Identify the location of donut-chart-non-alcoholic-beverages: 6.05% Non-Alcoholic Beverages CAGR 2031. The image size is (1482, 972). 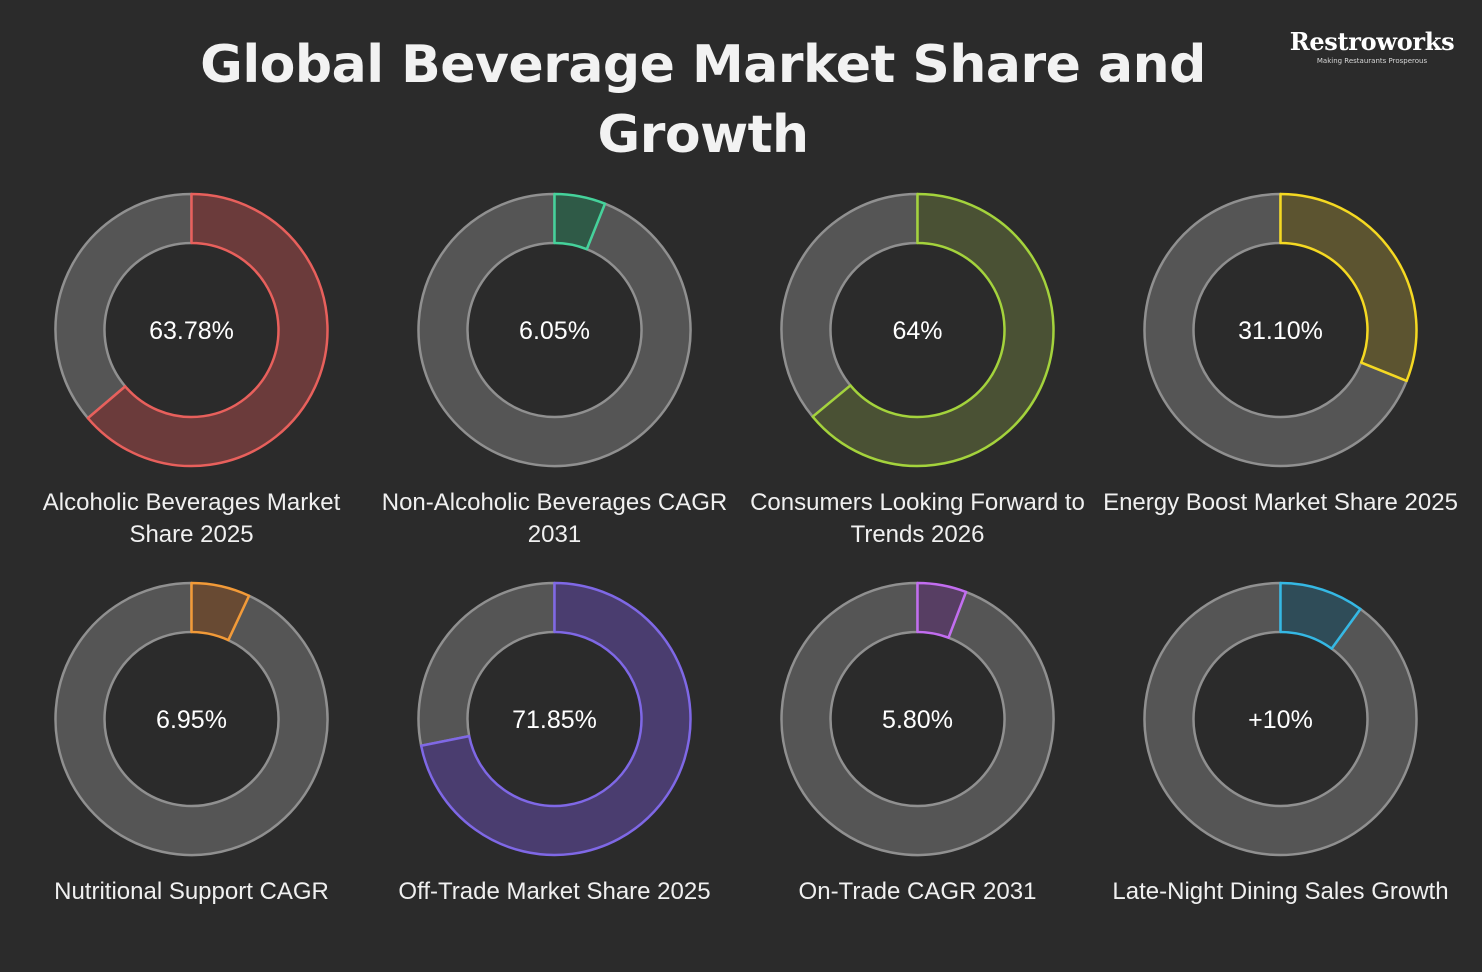
(554, 370).